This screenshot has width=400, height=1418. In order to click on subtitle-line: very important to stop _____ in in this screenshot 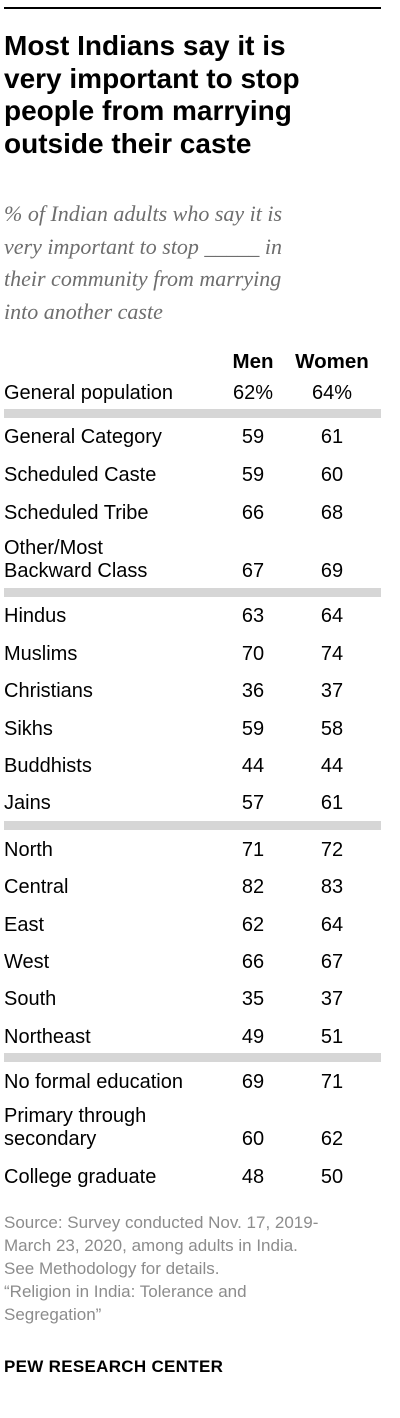, I will do `click(143, 246)`.